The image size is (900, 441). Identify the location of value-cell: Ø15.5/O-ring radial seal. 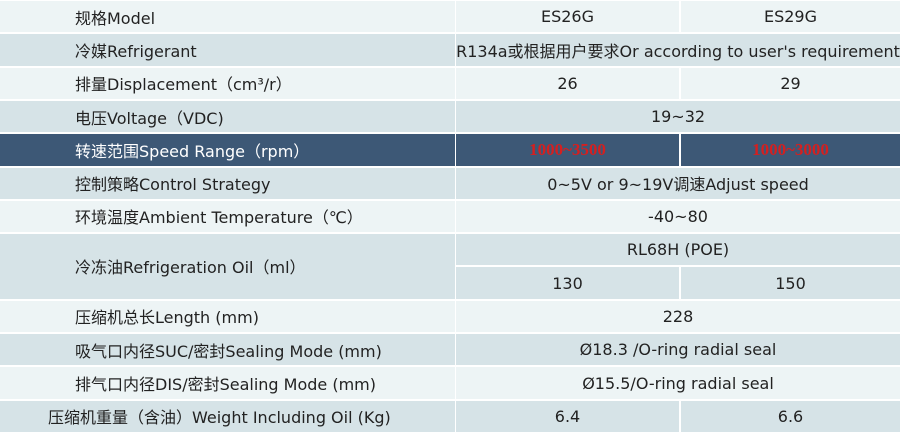
(678, 383).